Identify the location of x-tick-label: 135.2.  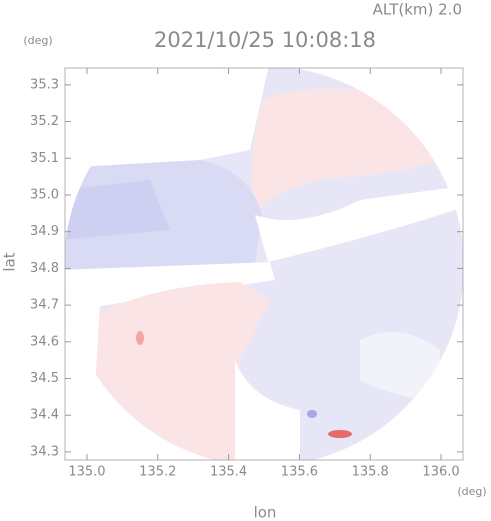
(157, 472).